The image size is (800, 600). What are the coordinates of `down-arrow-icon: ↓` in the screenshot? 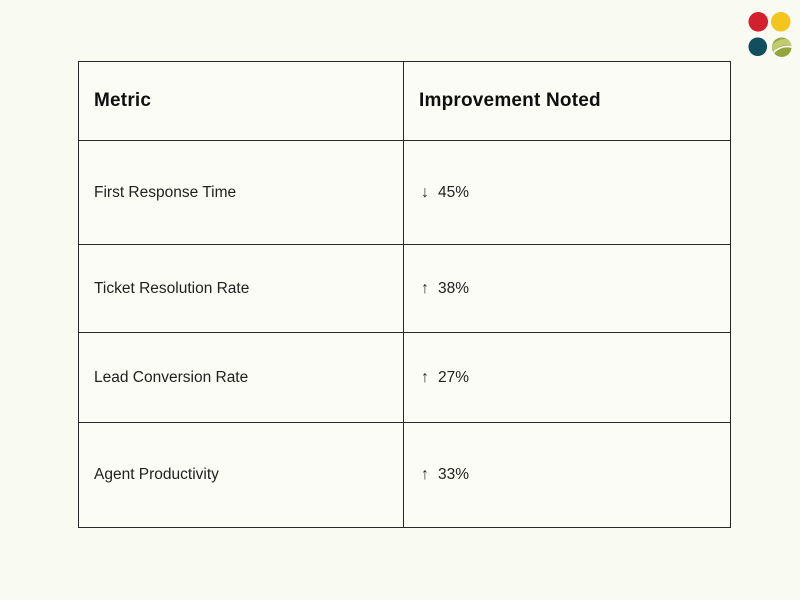 It's located at (425, 192).